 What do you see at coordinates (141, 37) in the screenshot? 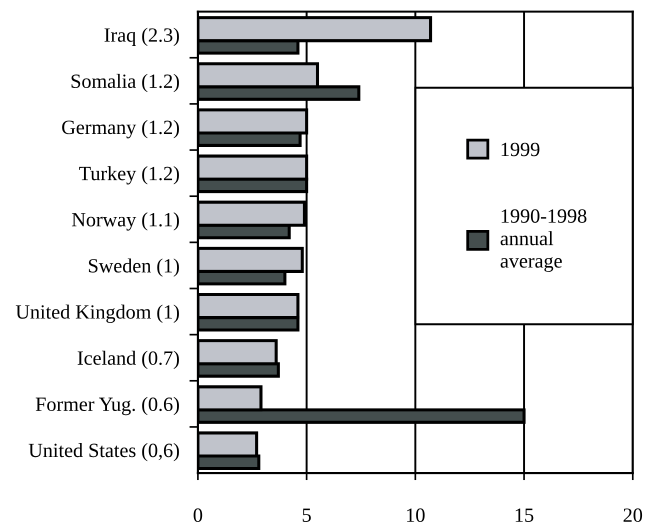
I see `y-tick-label: Iraq (2.3)` at bounding box center [141, 37].